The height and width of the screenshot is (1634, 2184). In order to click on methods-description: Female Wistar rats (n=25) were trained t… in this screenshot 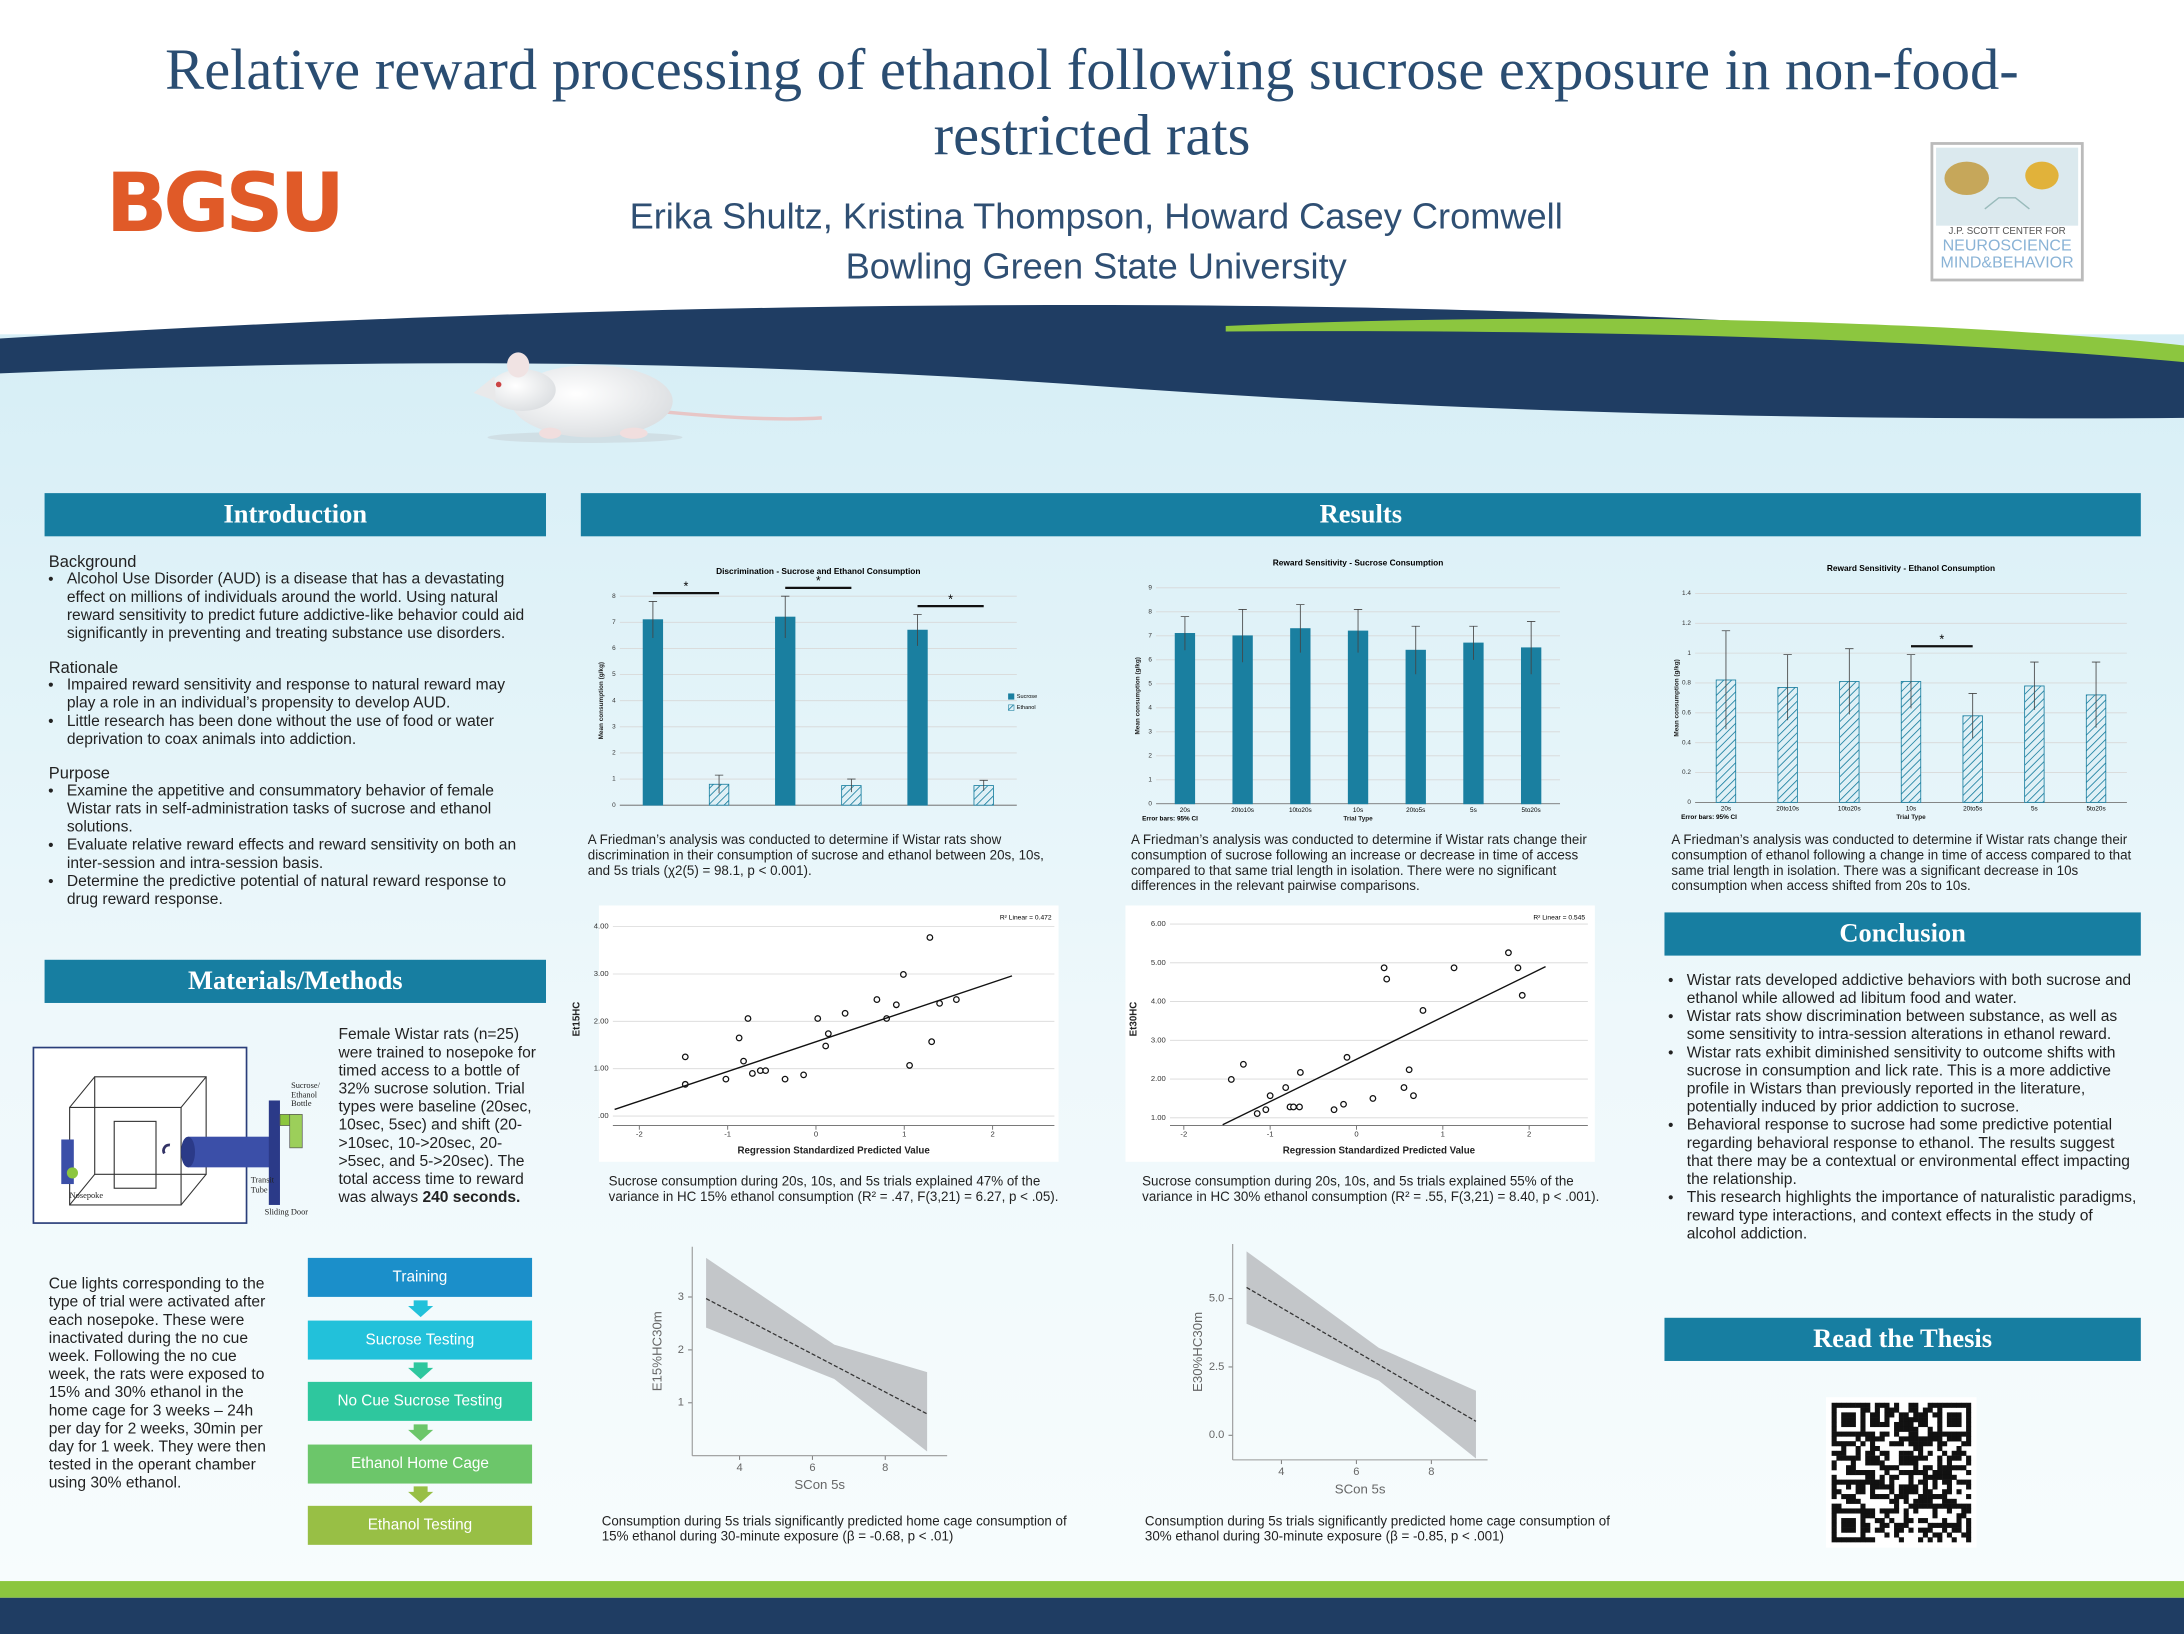, I will do `click(439, 1117)`.